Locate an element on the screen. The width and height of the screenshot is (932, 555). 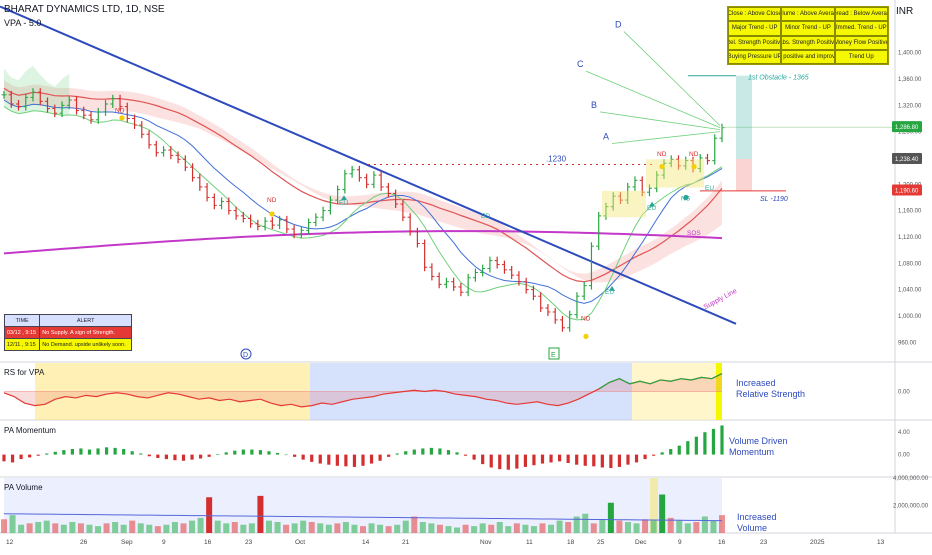
time-axis-tick: 18 is located at coordinates (571, 542).